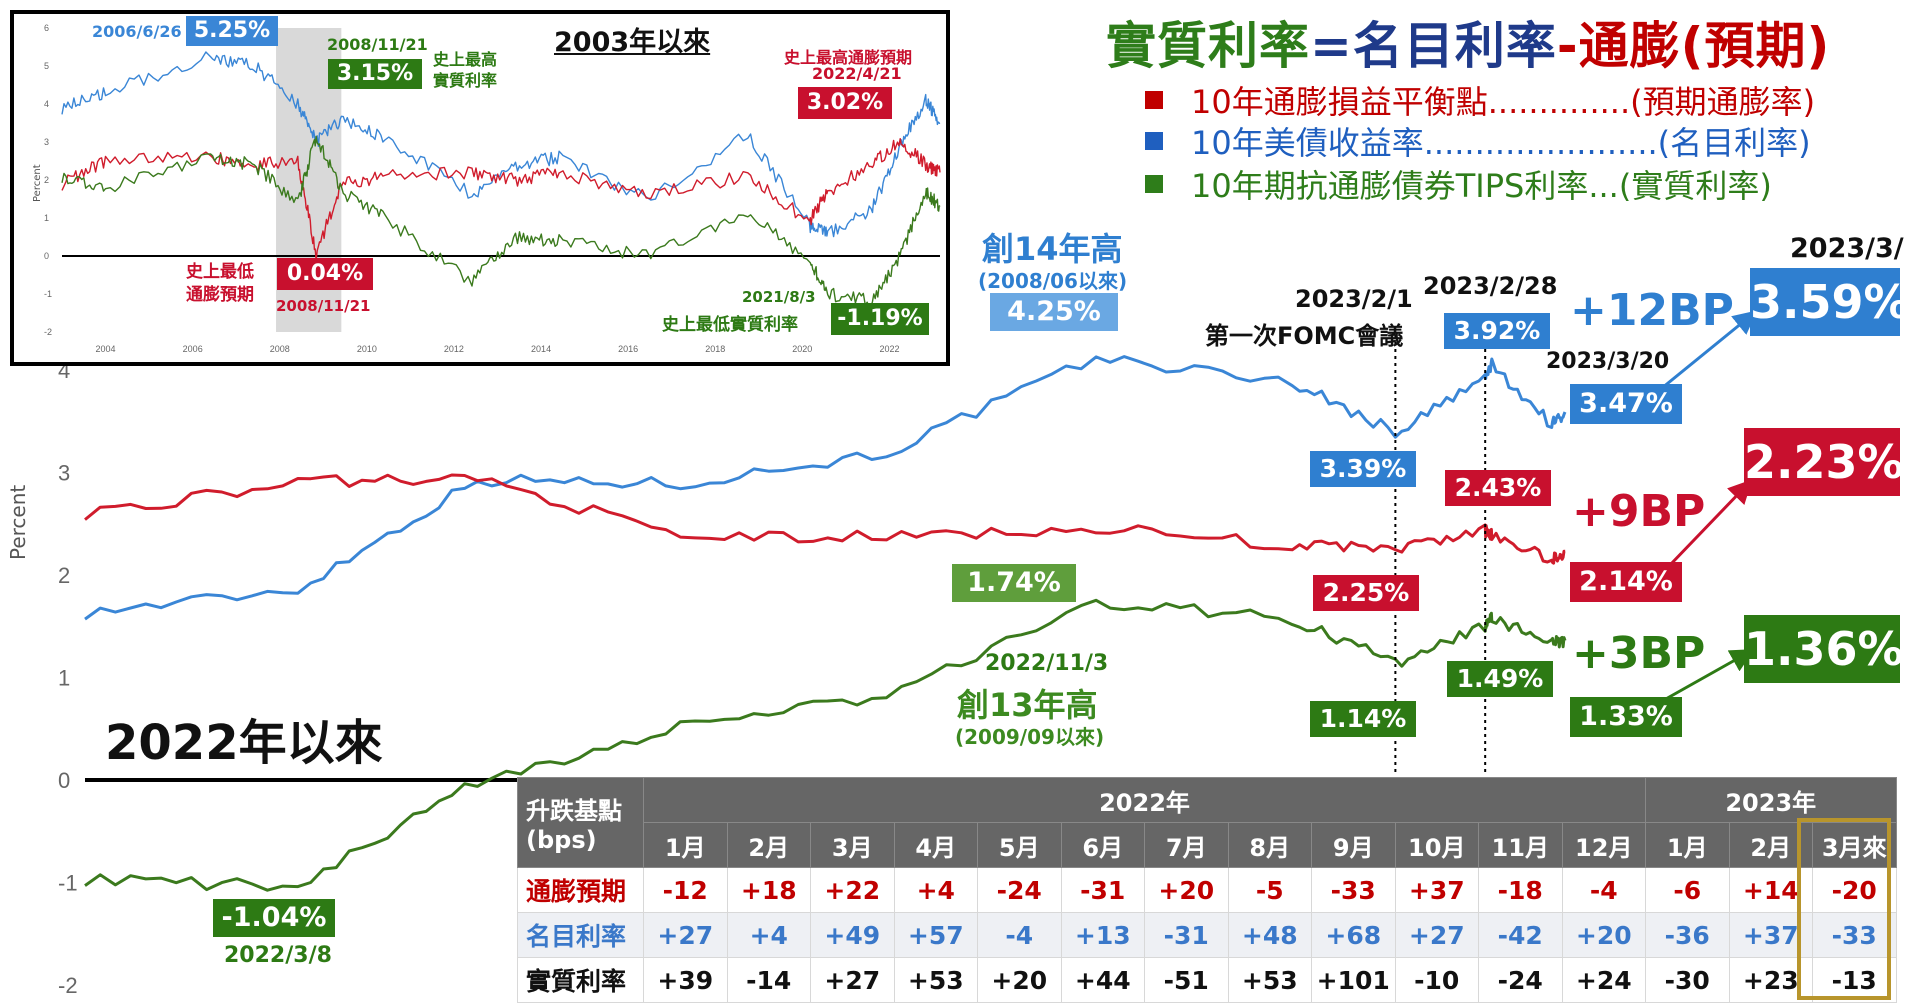  Describe the element at coordinates (46, 256) in the screenshot. I see `inset-ytick-label: 0` at that location.